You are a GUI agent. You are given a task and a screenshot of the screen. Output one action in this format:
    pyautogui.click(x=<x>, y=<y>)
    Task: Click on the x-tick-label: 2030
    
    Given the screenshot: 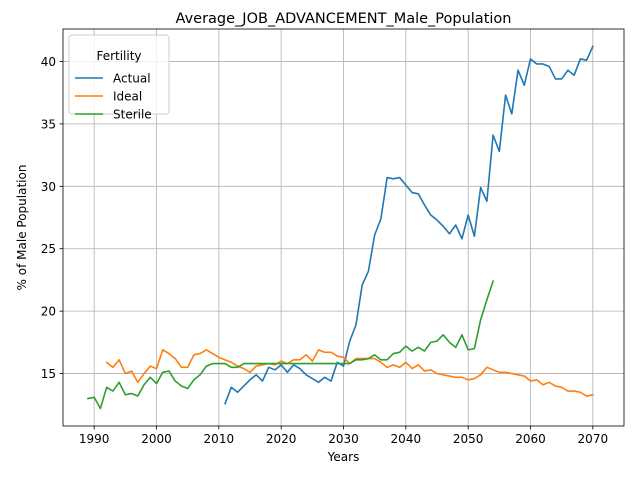 What is the action you would take?
    pyautogui.click(x=343, y=439)
    